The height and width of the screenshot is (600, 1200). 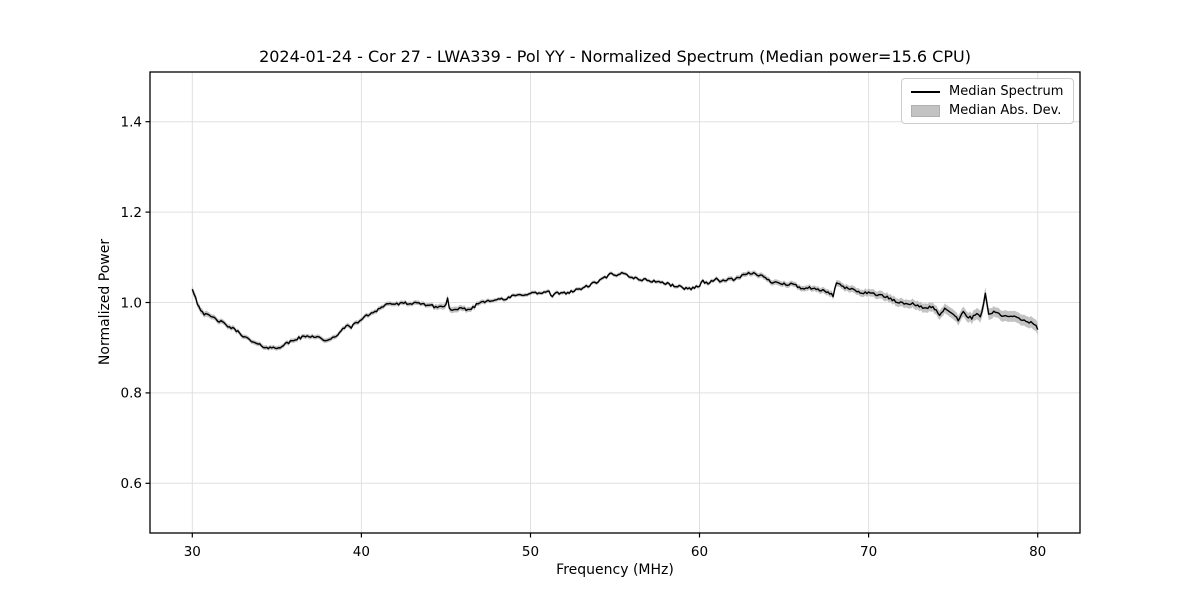 I want to click on x-tick-label: 80, so click(x=1037, y=552).